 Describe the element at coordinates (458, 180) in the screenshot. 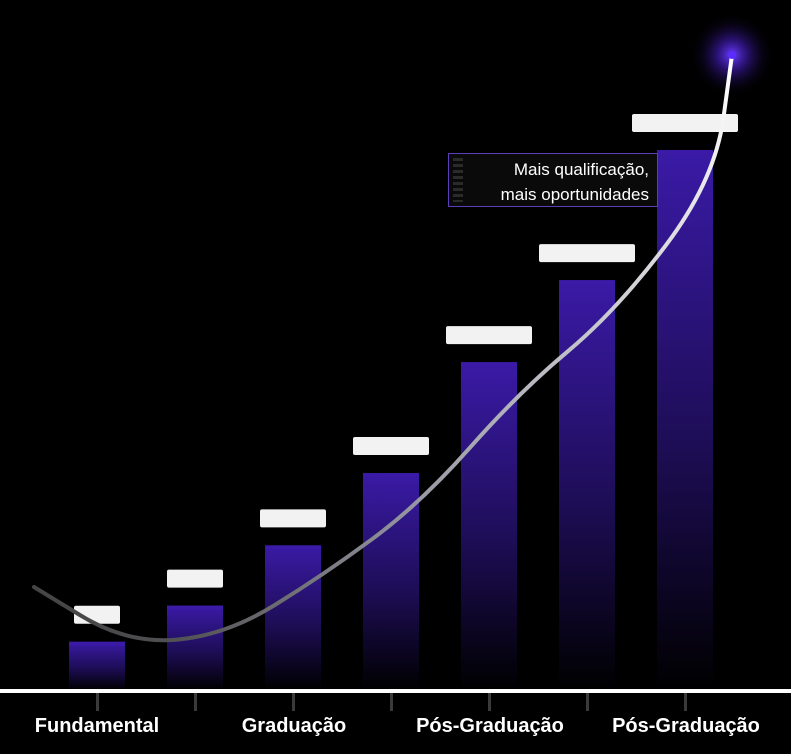

I see `callout-texture` at that location.